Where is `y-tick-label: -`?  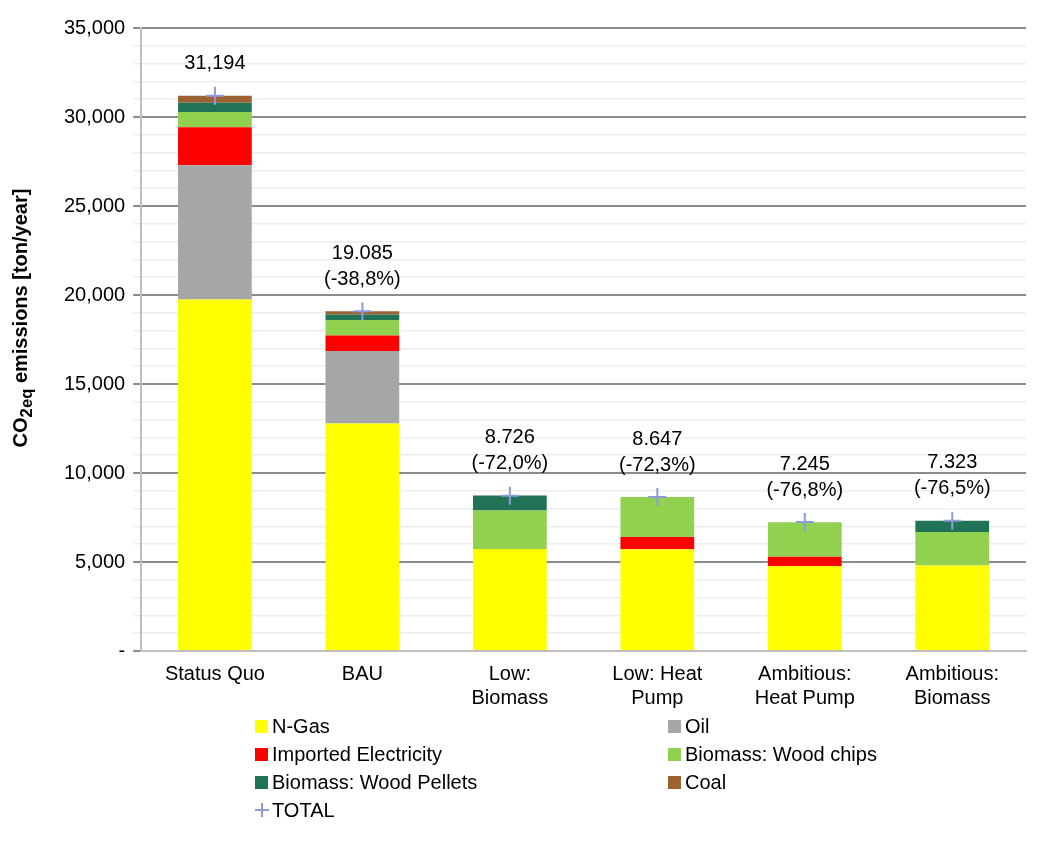
y-tick-label: - is located at coordinates (122, 649).